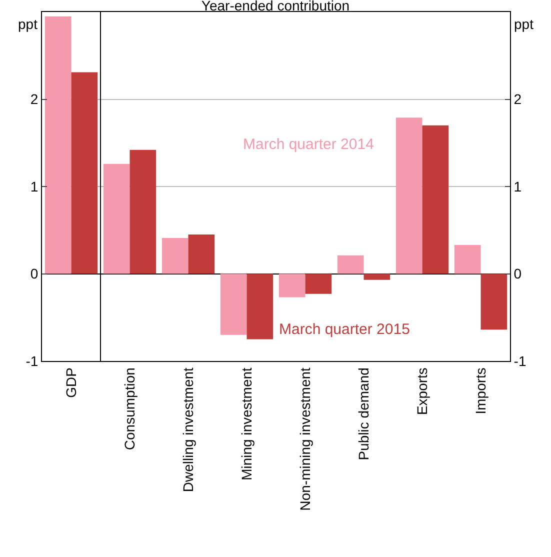 This screenshot has width=551, height=557. Describe the element at coordinates (480, 391) in the screenshot. I see `x-tick-label: Imports` at that location.